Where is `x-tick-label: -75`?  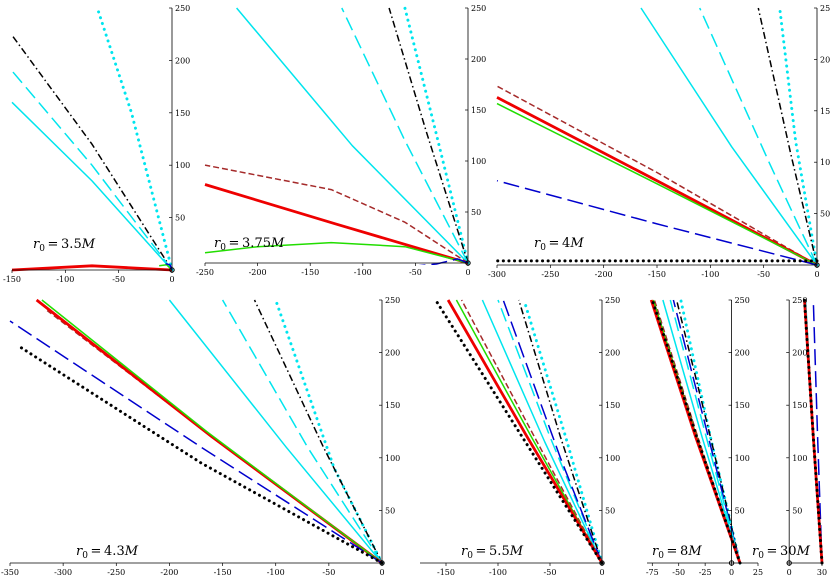 x-tick-label: -75 is located at coordinates (652, 572).